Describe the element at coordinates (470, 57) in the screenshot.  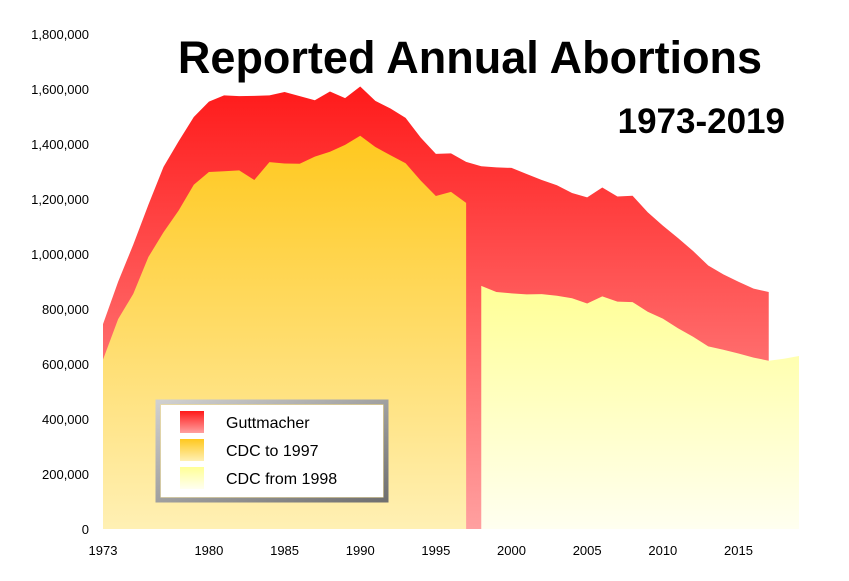
I see `chart-title: Reported Annual Abortions` at that location.